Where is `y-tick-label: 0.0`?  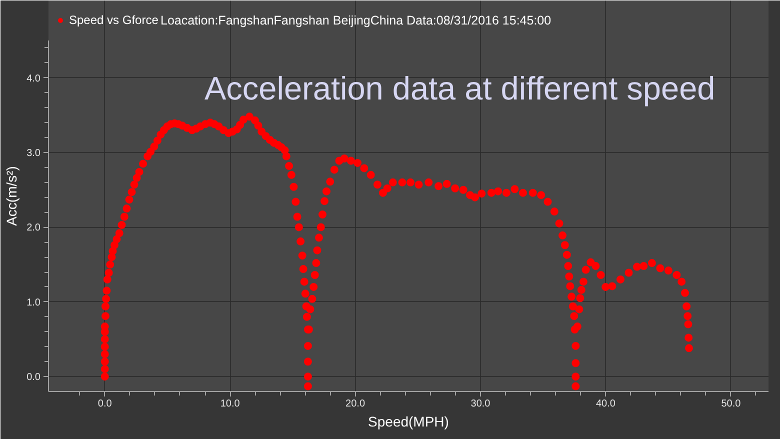 y-tick-label: 0.0 is located at coordinates (33, 378).